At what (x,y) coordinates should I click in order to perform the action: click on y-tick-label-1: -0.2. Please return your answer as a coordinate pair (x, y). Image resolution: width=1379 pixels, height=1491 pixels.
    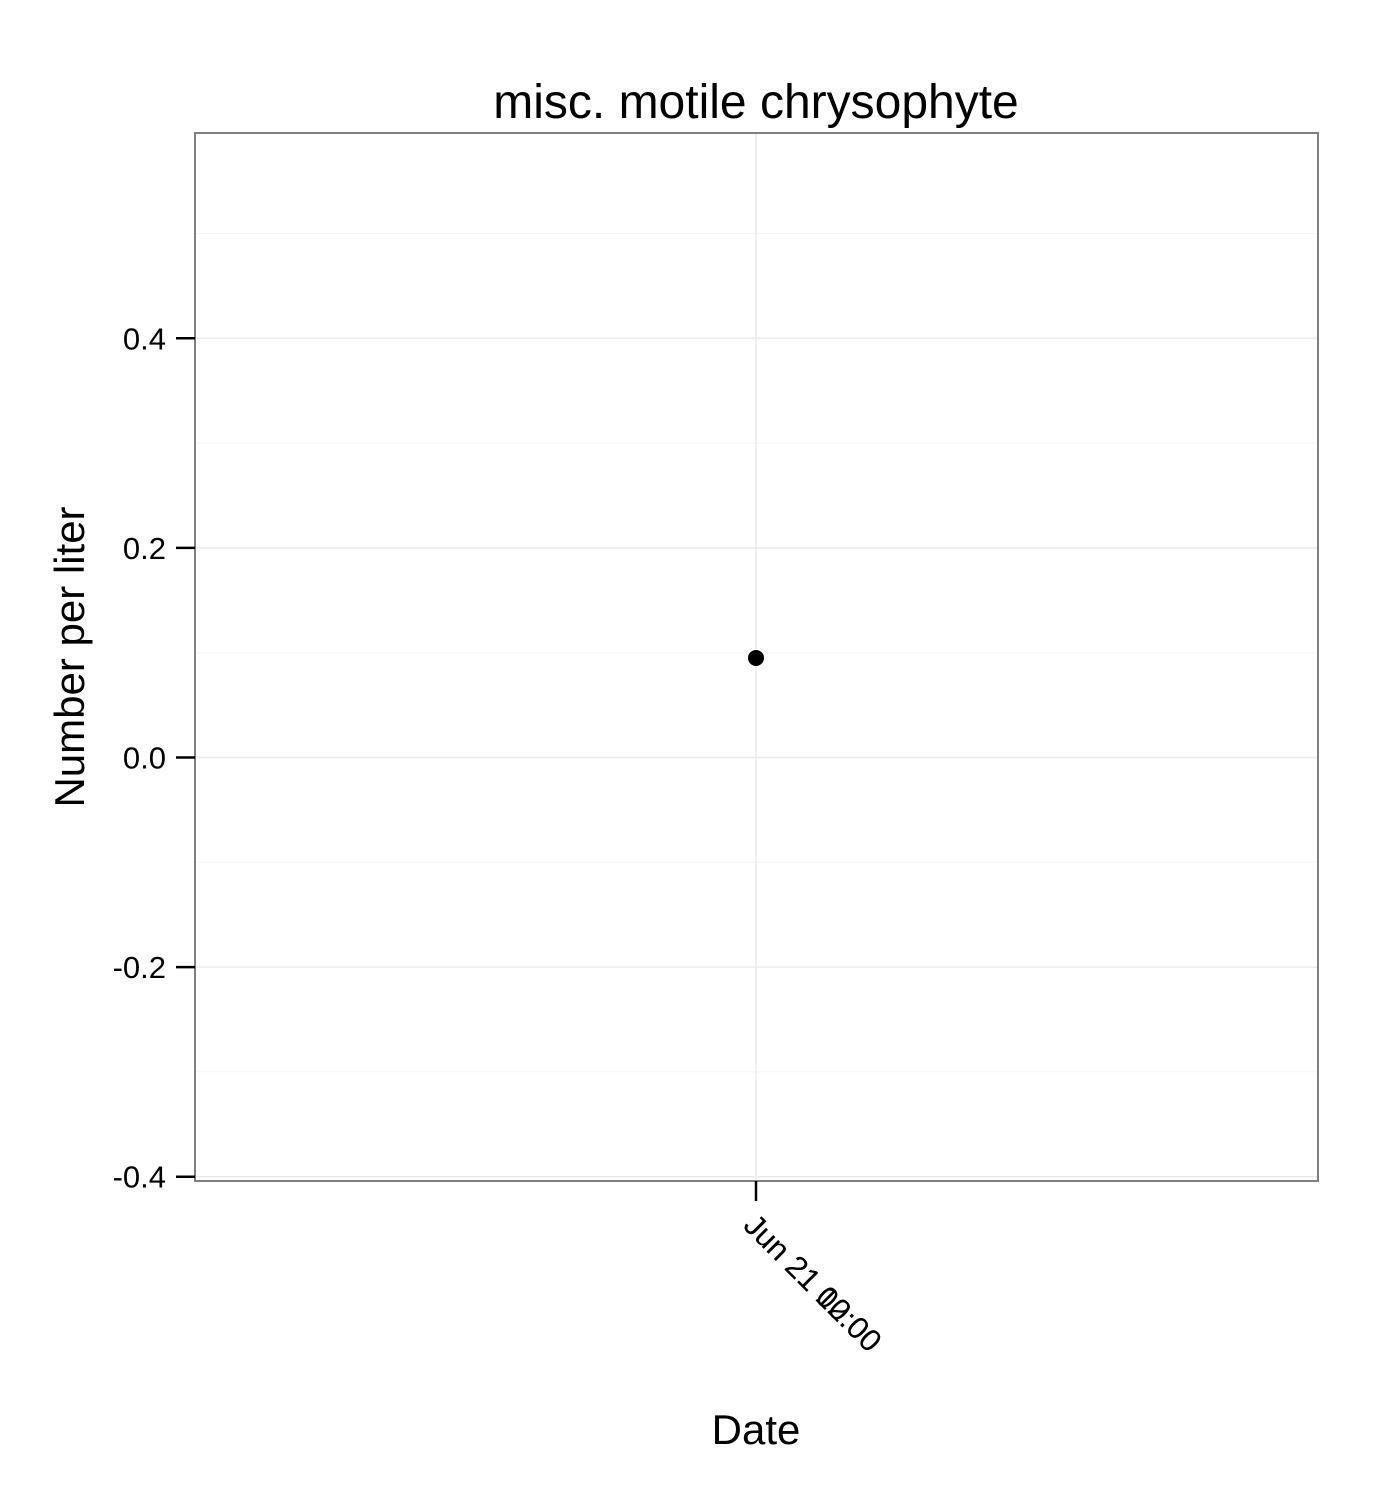
    Looking at the image, I should click on (139, 967).